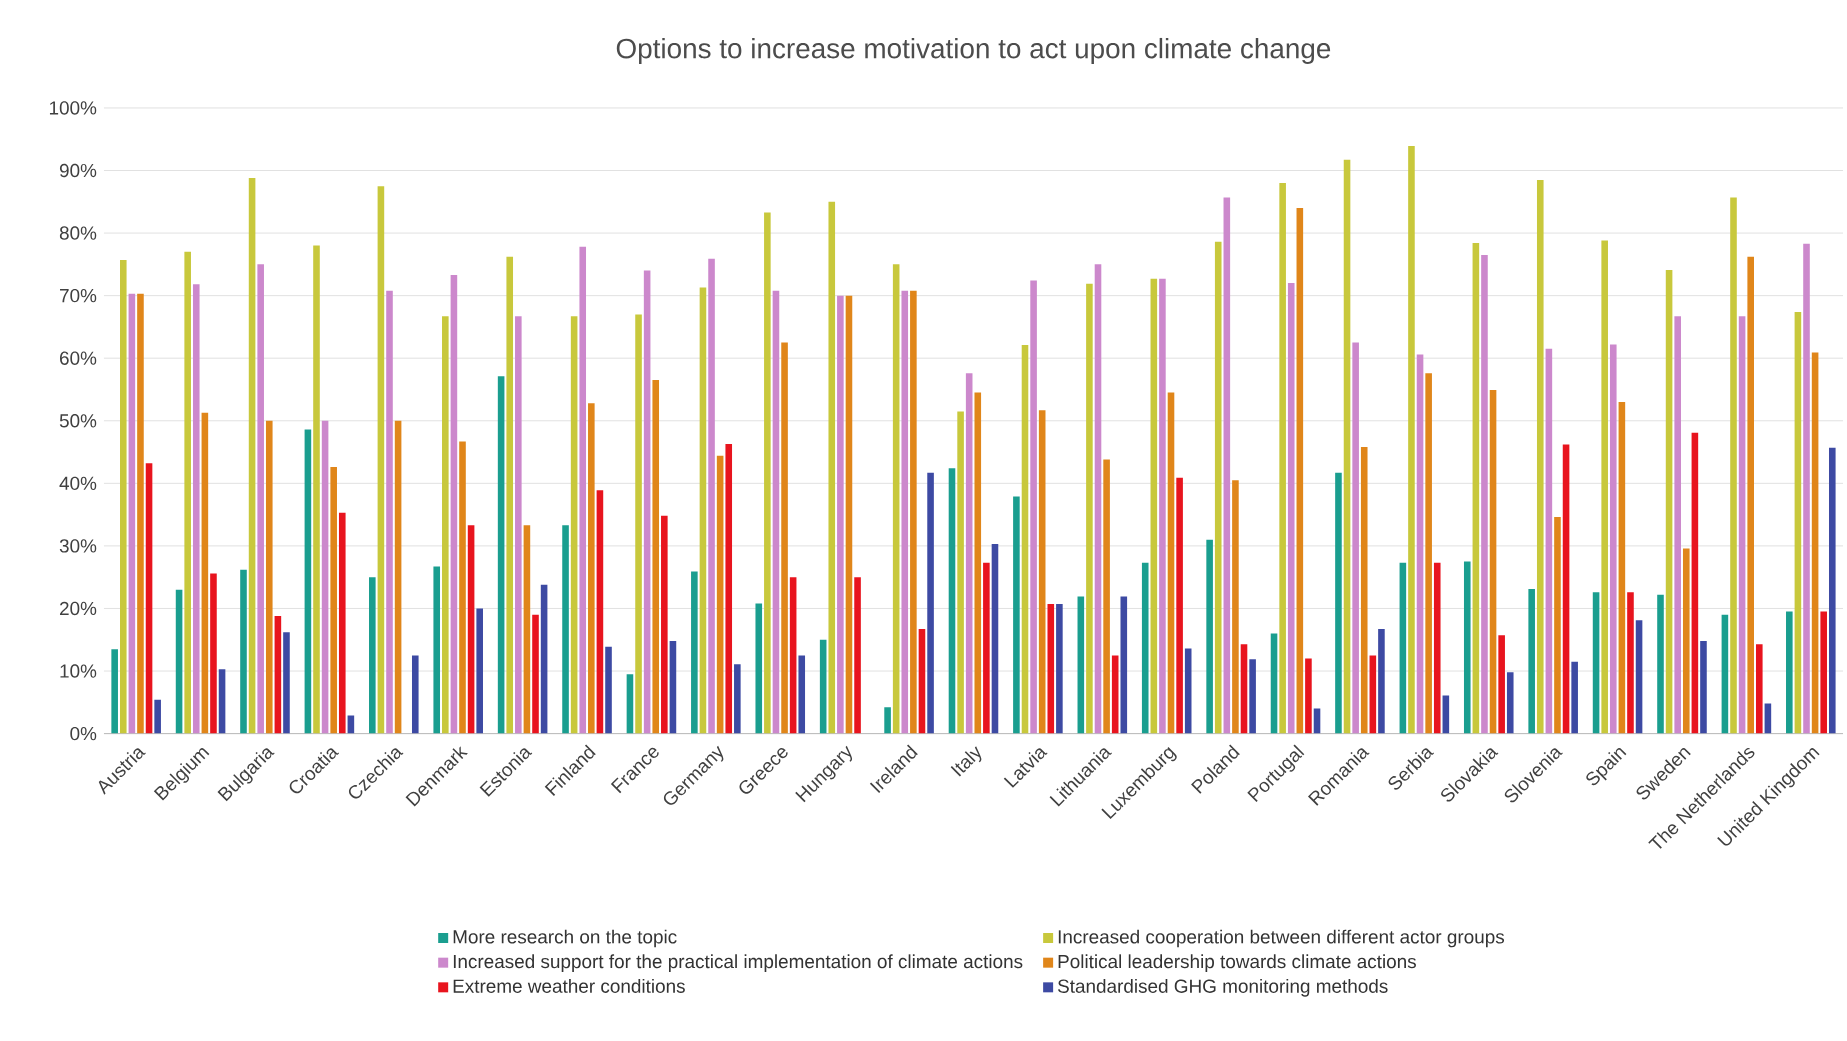 The image size is (1847, 1041). I want to click on y-tick-label: 80%, so click(78, 233).